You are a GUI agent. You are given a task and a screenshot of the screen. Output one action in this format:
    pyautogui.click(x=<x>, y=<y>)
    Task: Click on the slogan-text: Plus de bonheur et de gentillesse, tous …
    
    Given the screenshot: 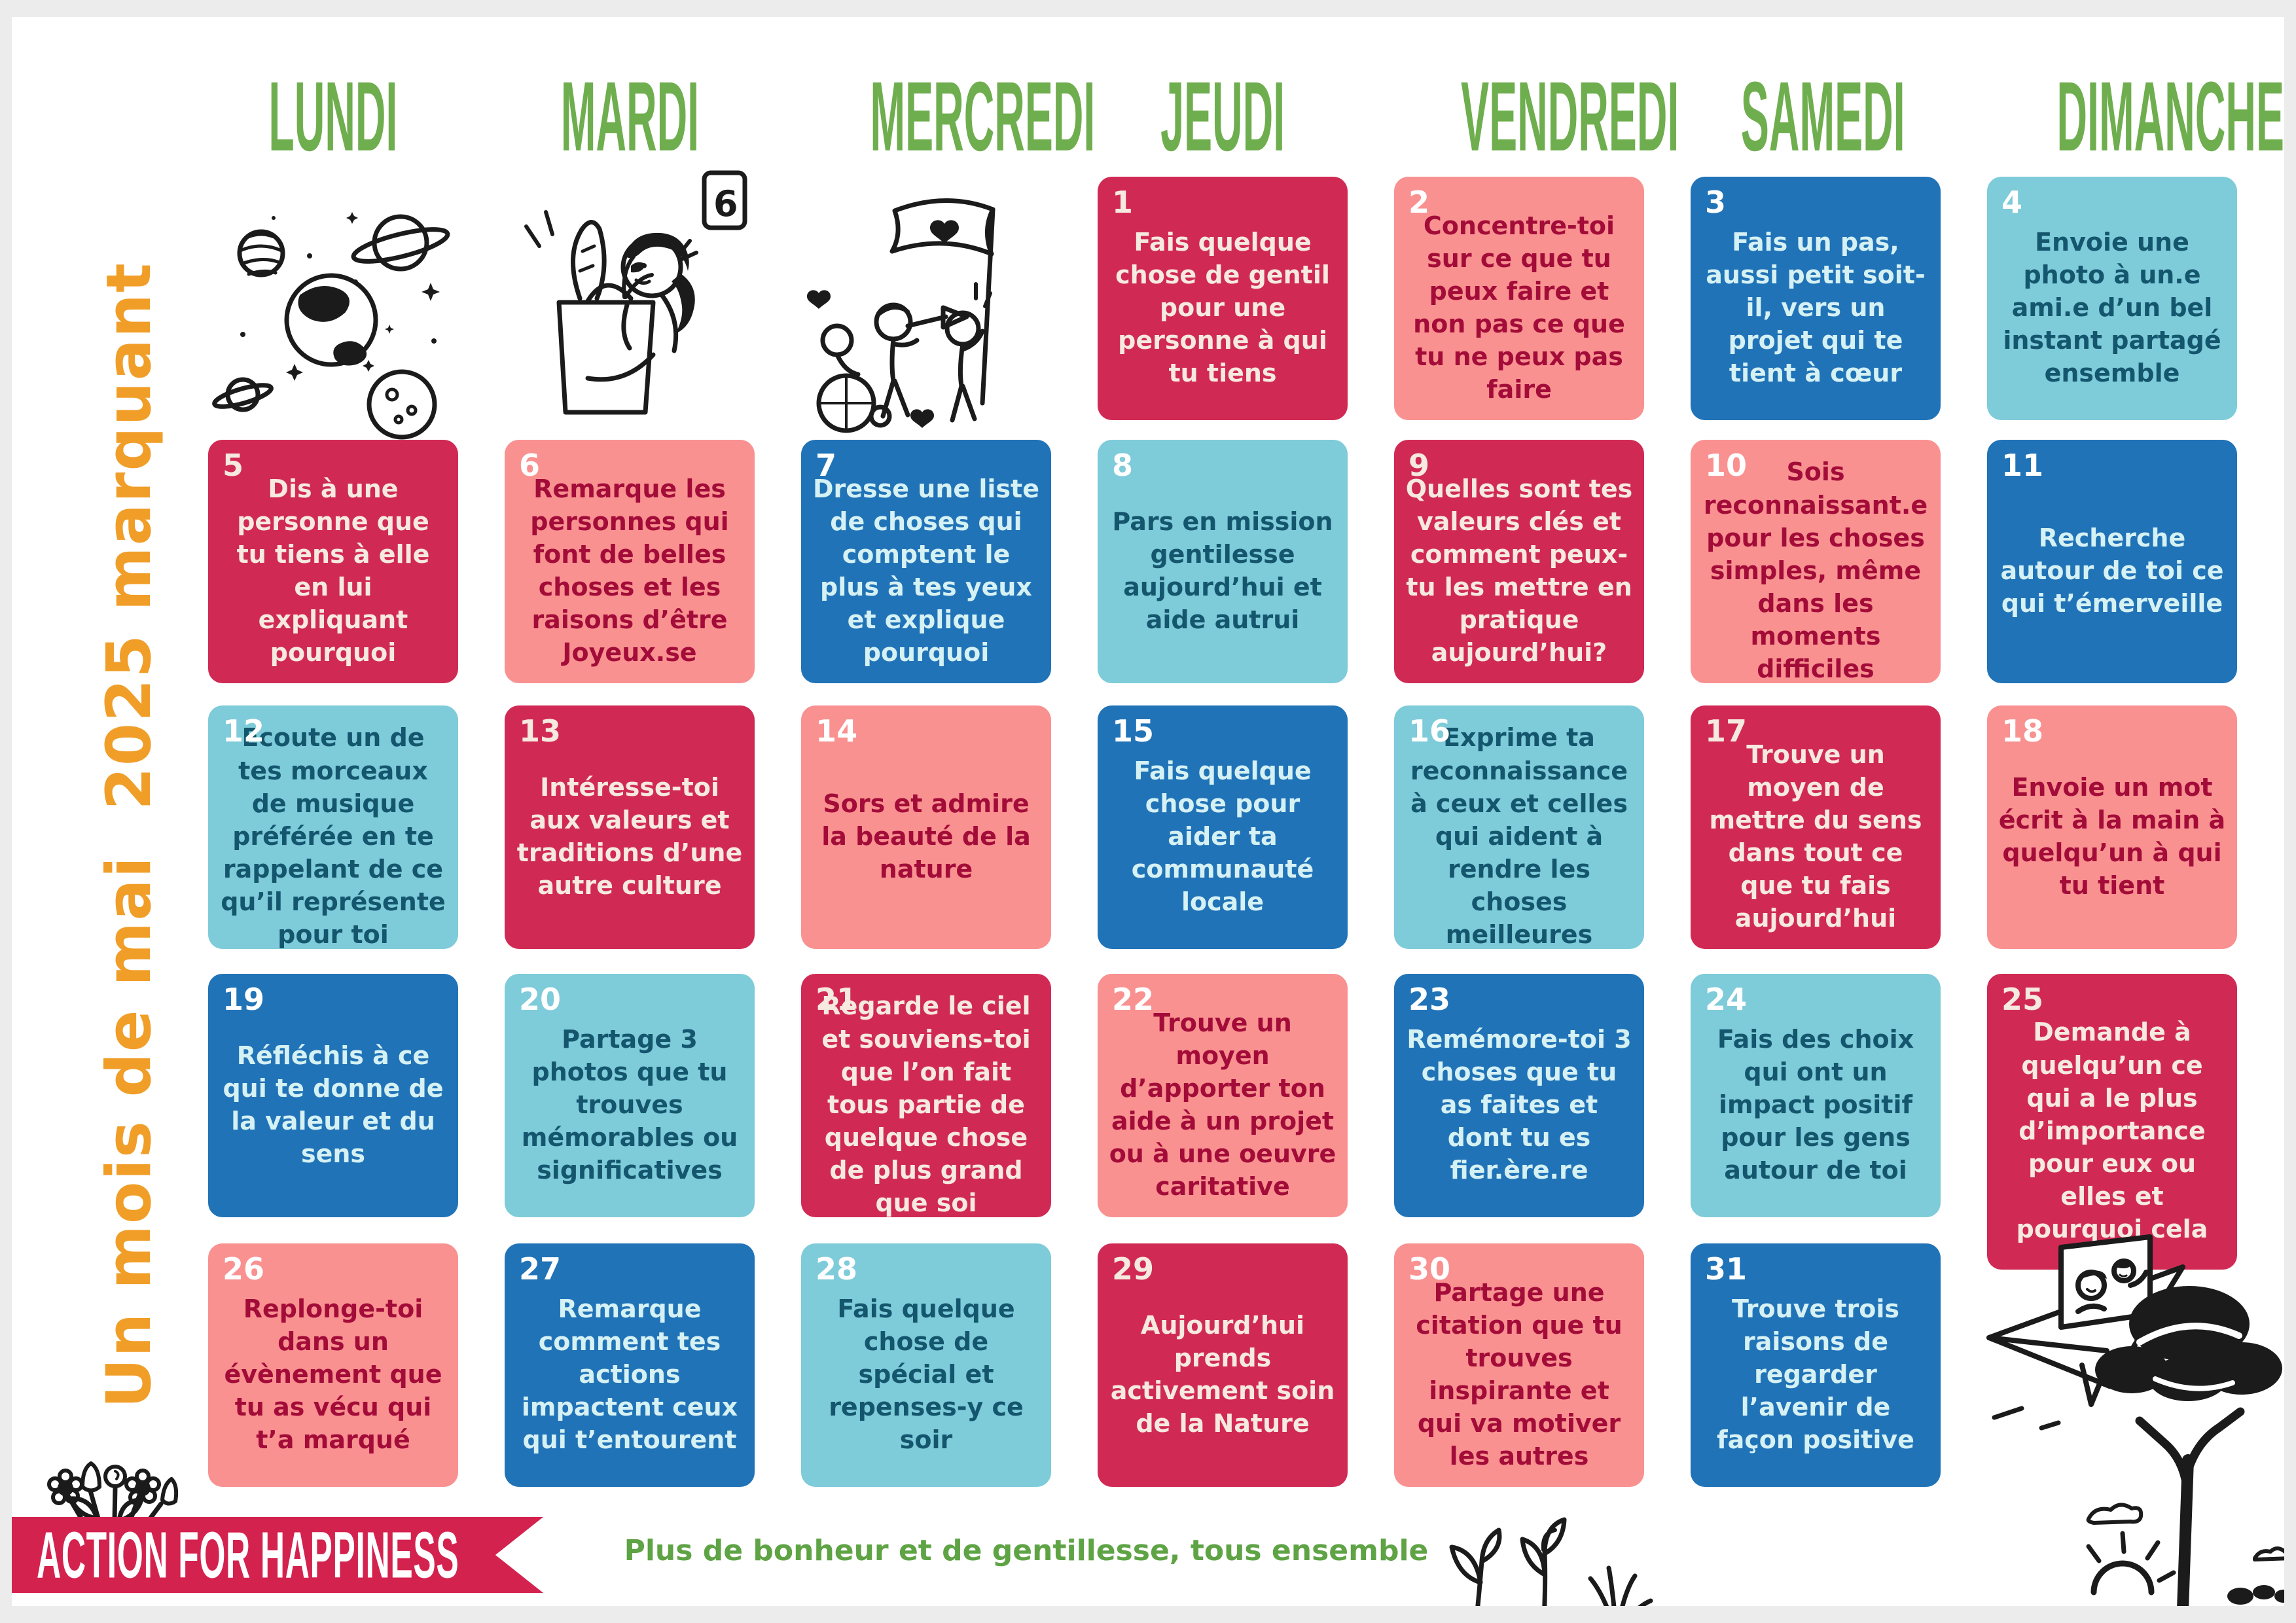 What is the action you would take?
    pyautogui.click(x=1026, y=1550)
    